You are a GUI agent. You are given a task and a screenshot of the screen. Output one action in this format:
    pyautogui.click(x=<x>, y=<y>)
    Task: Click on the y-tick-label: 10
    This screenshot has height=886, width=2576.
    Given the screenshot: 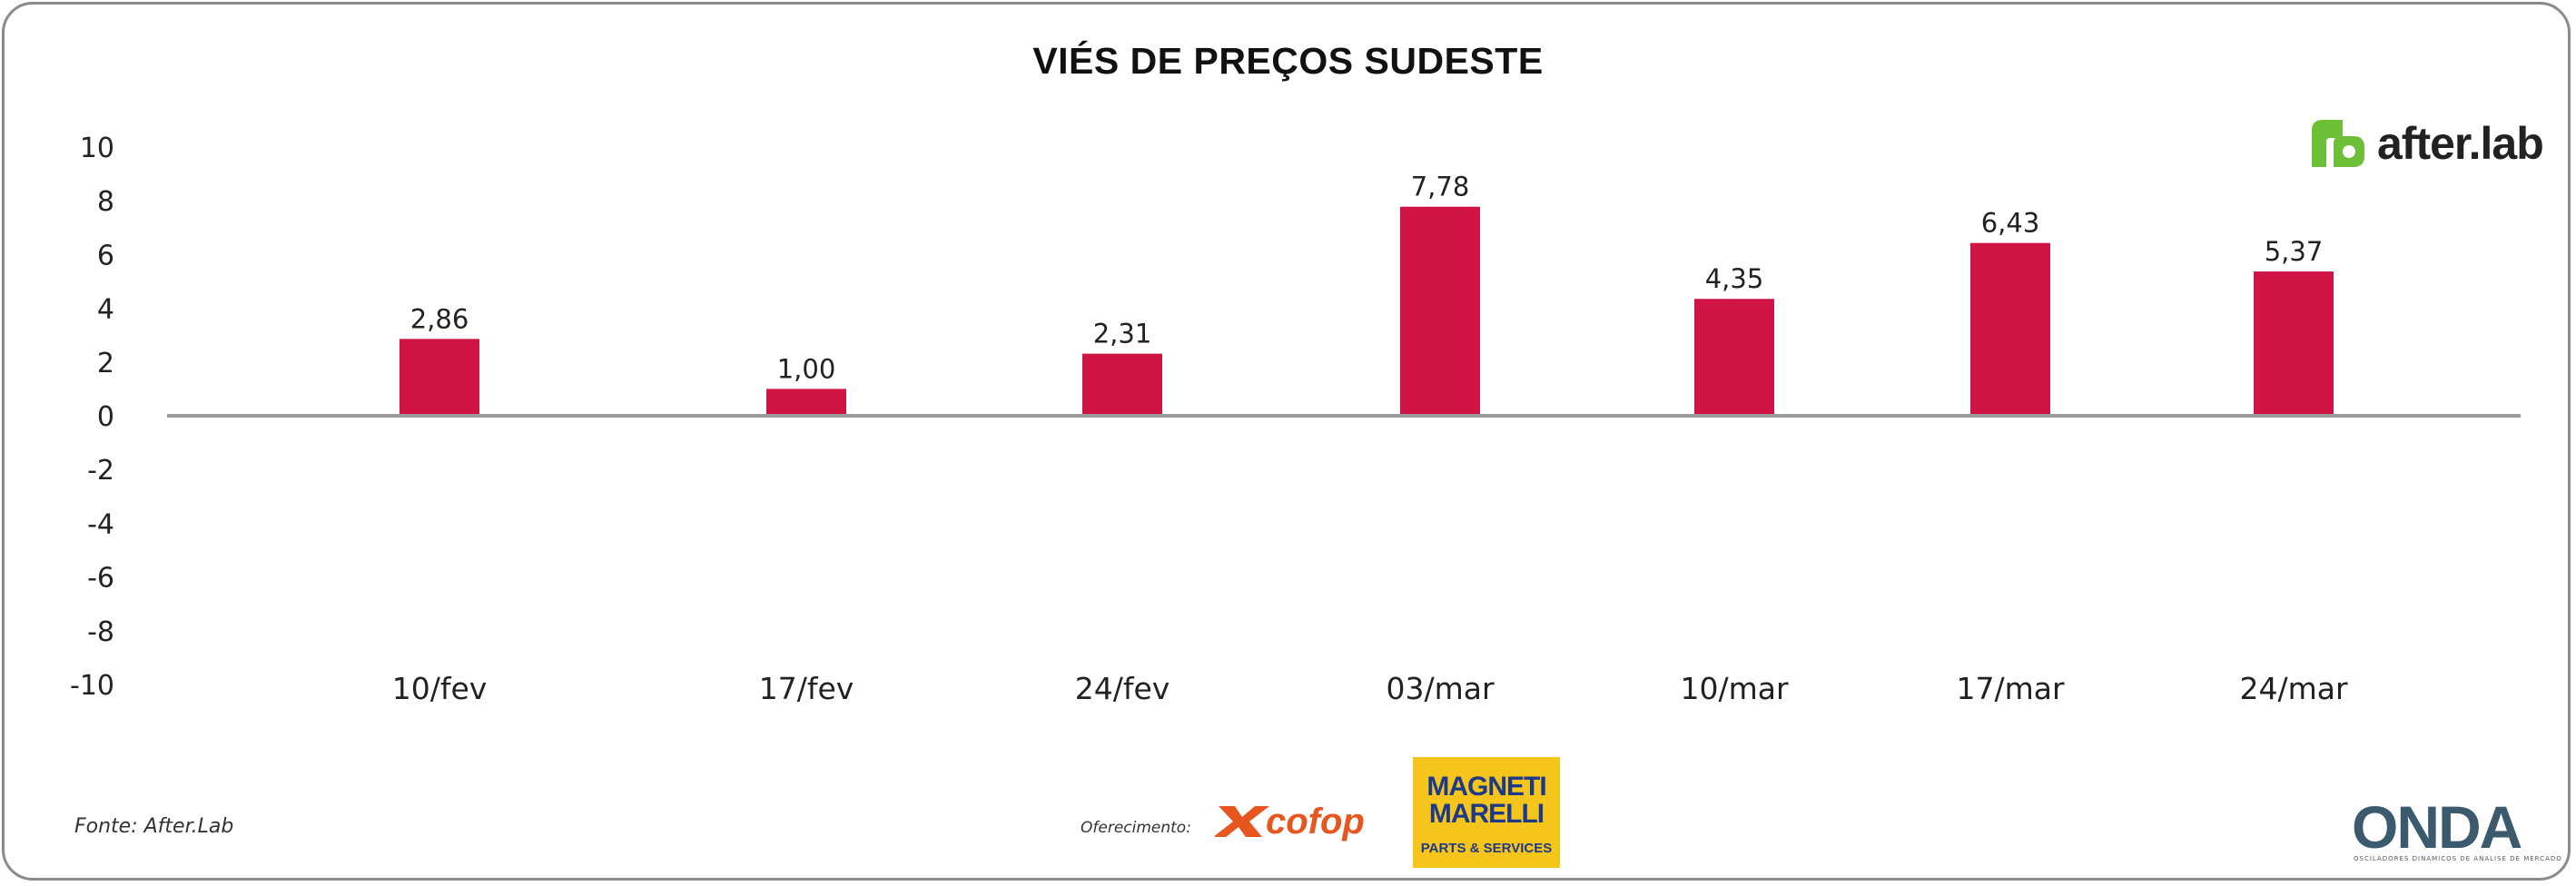 What is the action you would take?
    pyautogui.click(x=97, y=148)
    